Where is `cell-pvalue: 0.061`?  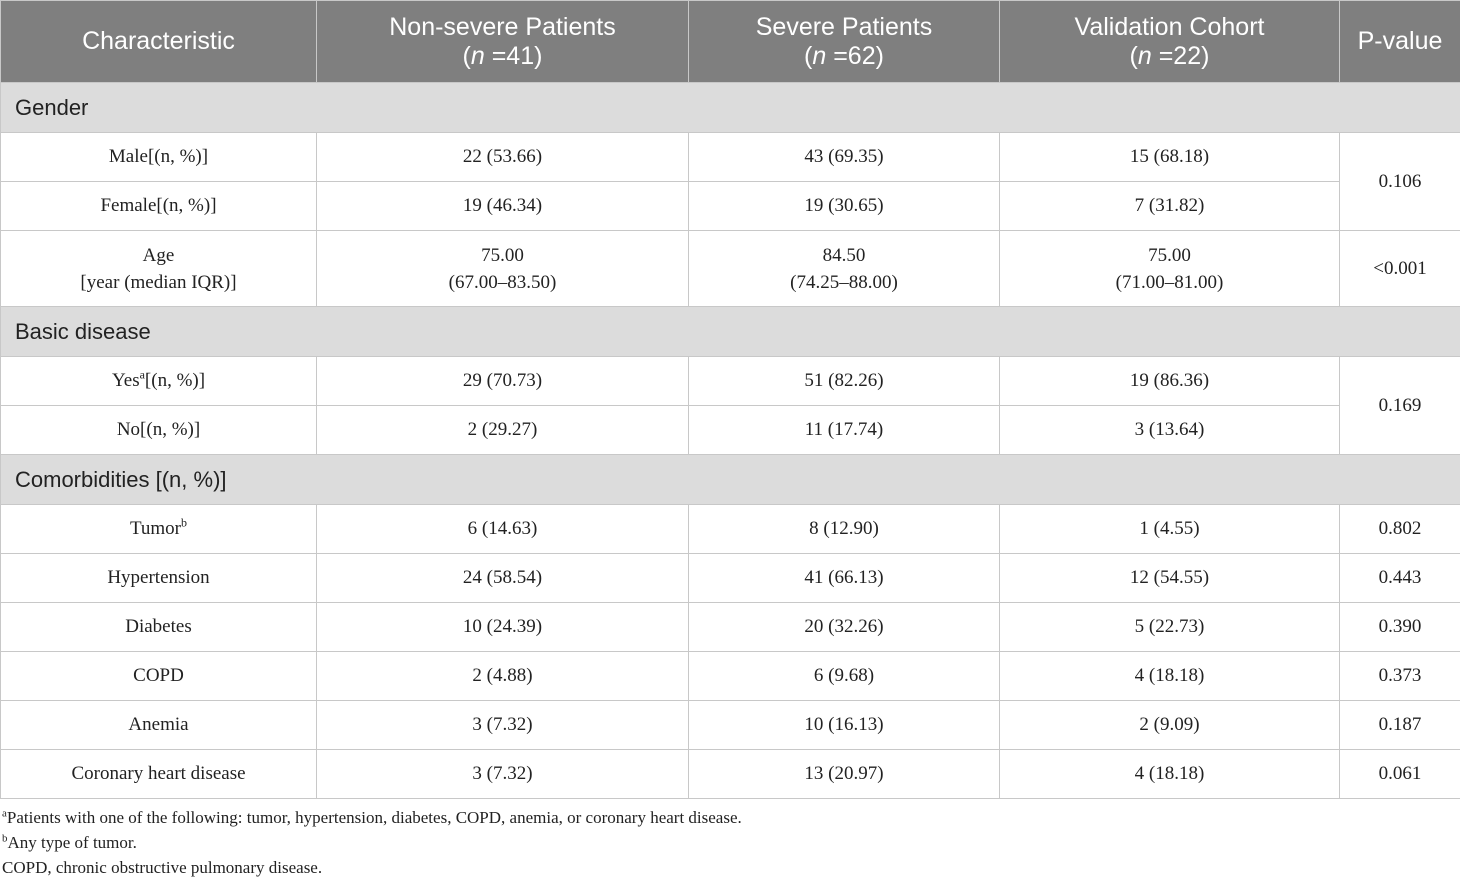
cell-pvalue: 0.061 is located at coordinates (1400, 774).